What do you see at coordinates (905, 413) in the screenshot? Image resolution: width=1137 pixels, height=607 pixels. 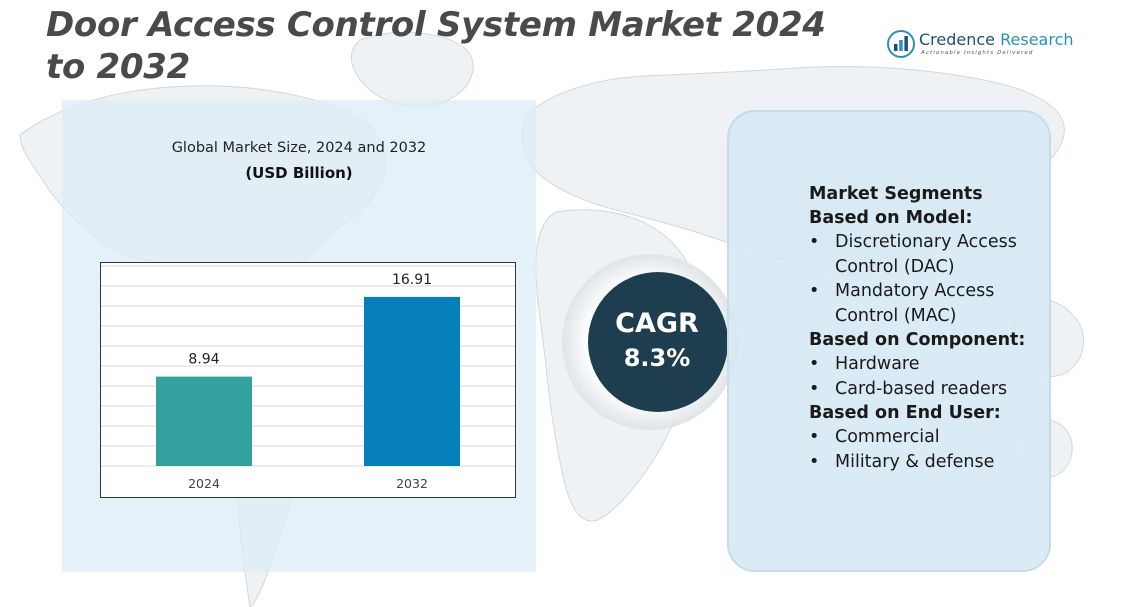 I see `segment-group-title: Based on End User:` at bounding box center [905, 413].